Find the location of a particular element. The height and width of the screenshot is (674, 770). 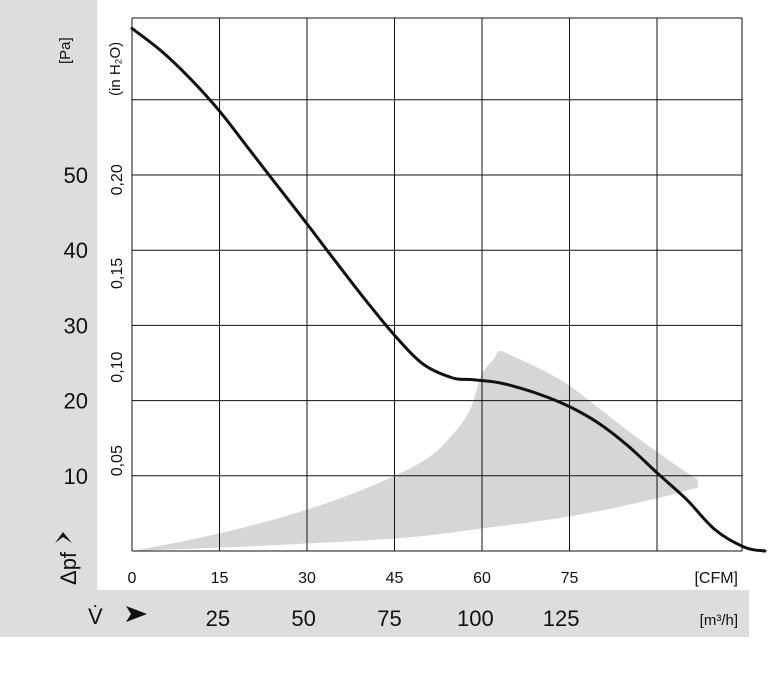

x-cfm-tick-labels: 0 15 30 45 60 75 is located at coordinates (353, 578).